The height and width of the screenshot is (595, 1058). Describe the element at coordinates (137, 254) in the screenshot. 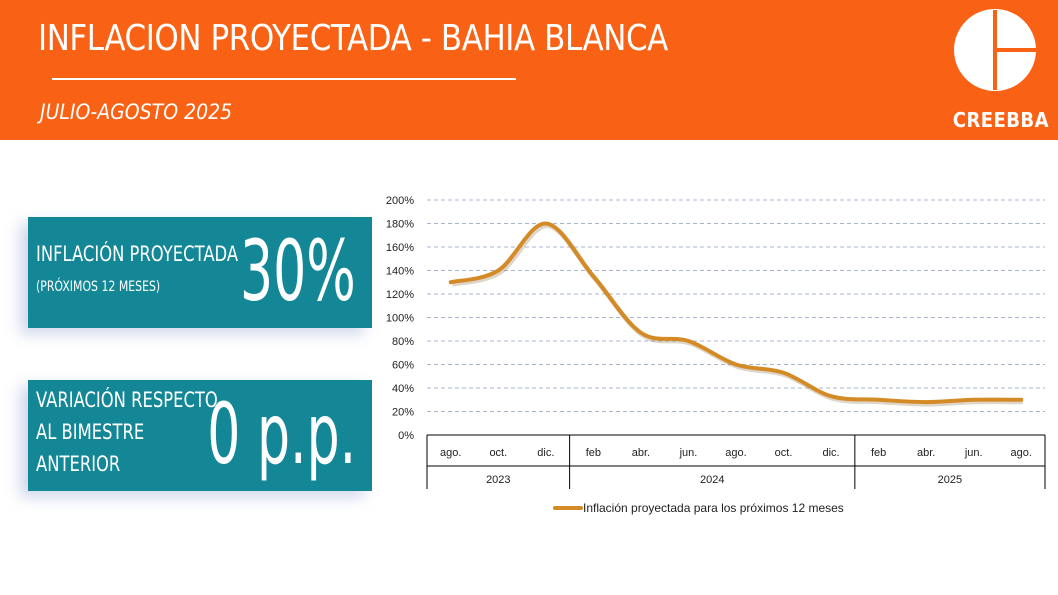

I see `projected-label: INFLACIÓN PROYECTADA` at that location.